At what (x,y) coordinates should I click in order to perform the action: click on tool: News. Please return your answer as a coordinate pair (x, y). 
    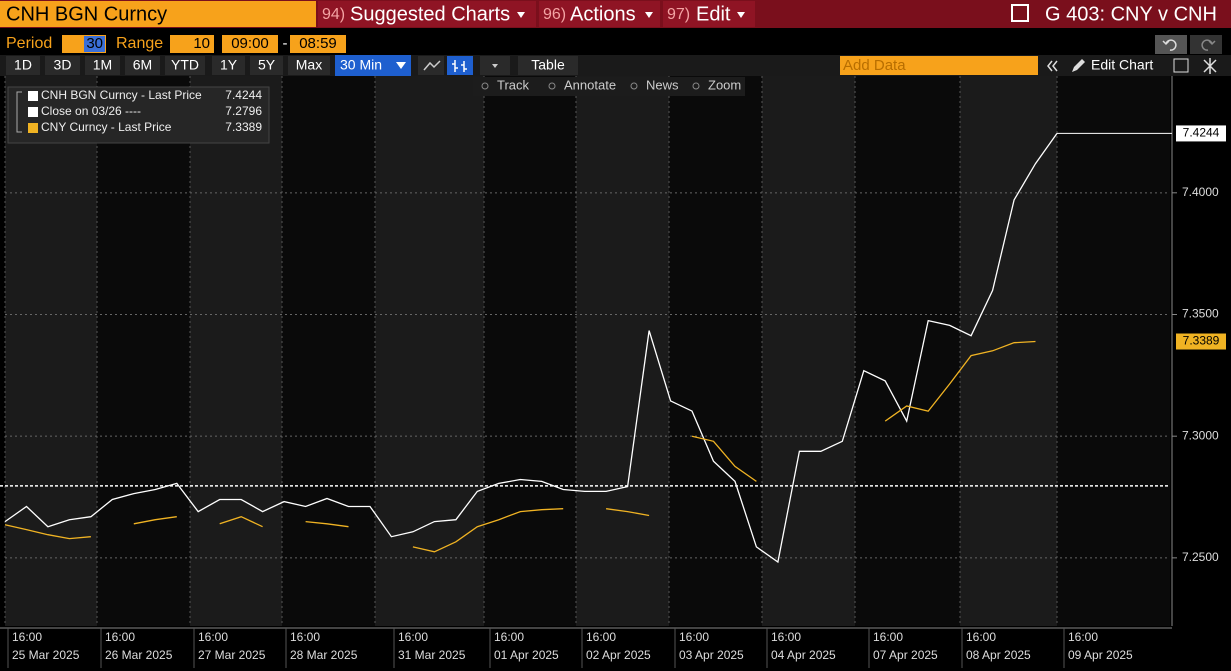
    Looking at the image, I should click on (662, 84).